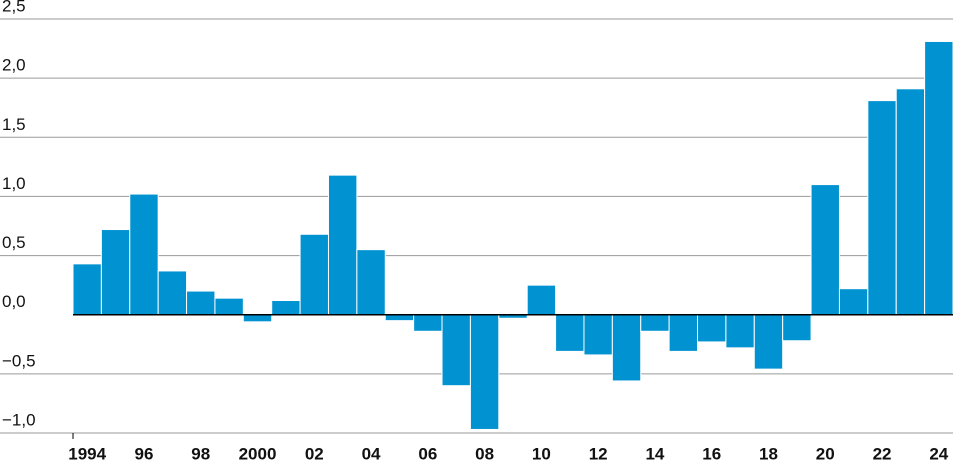  I want to click on x-tick-label: 10, so click(541, 453).